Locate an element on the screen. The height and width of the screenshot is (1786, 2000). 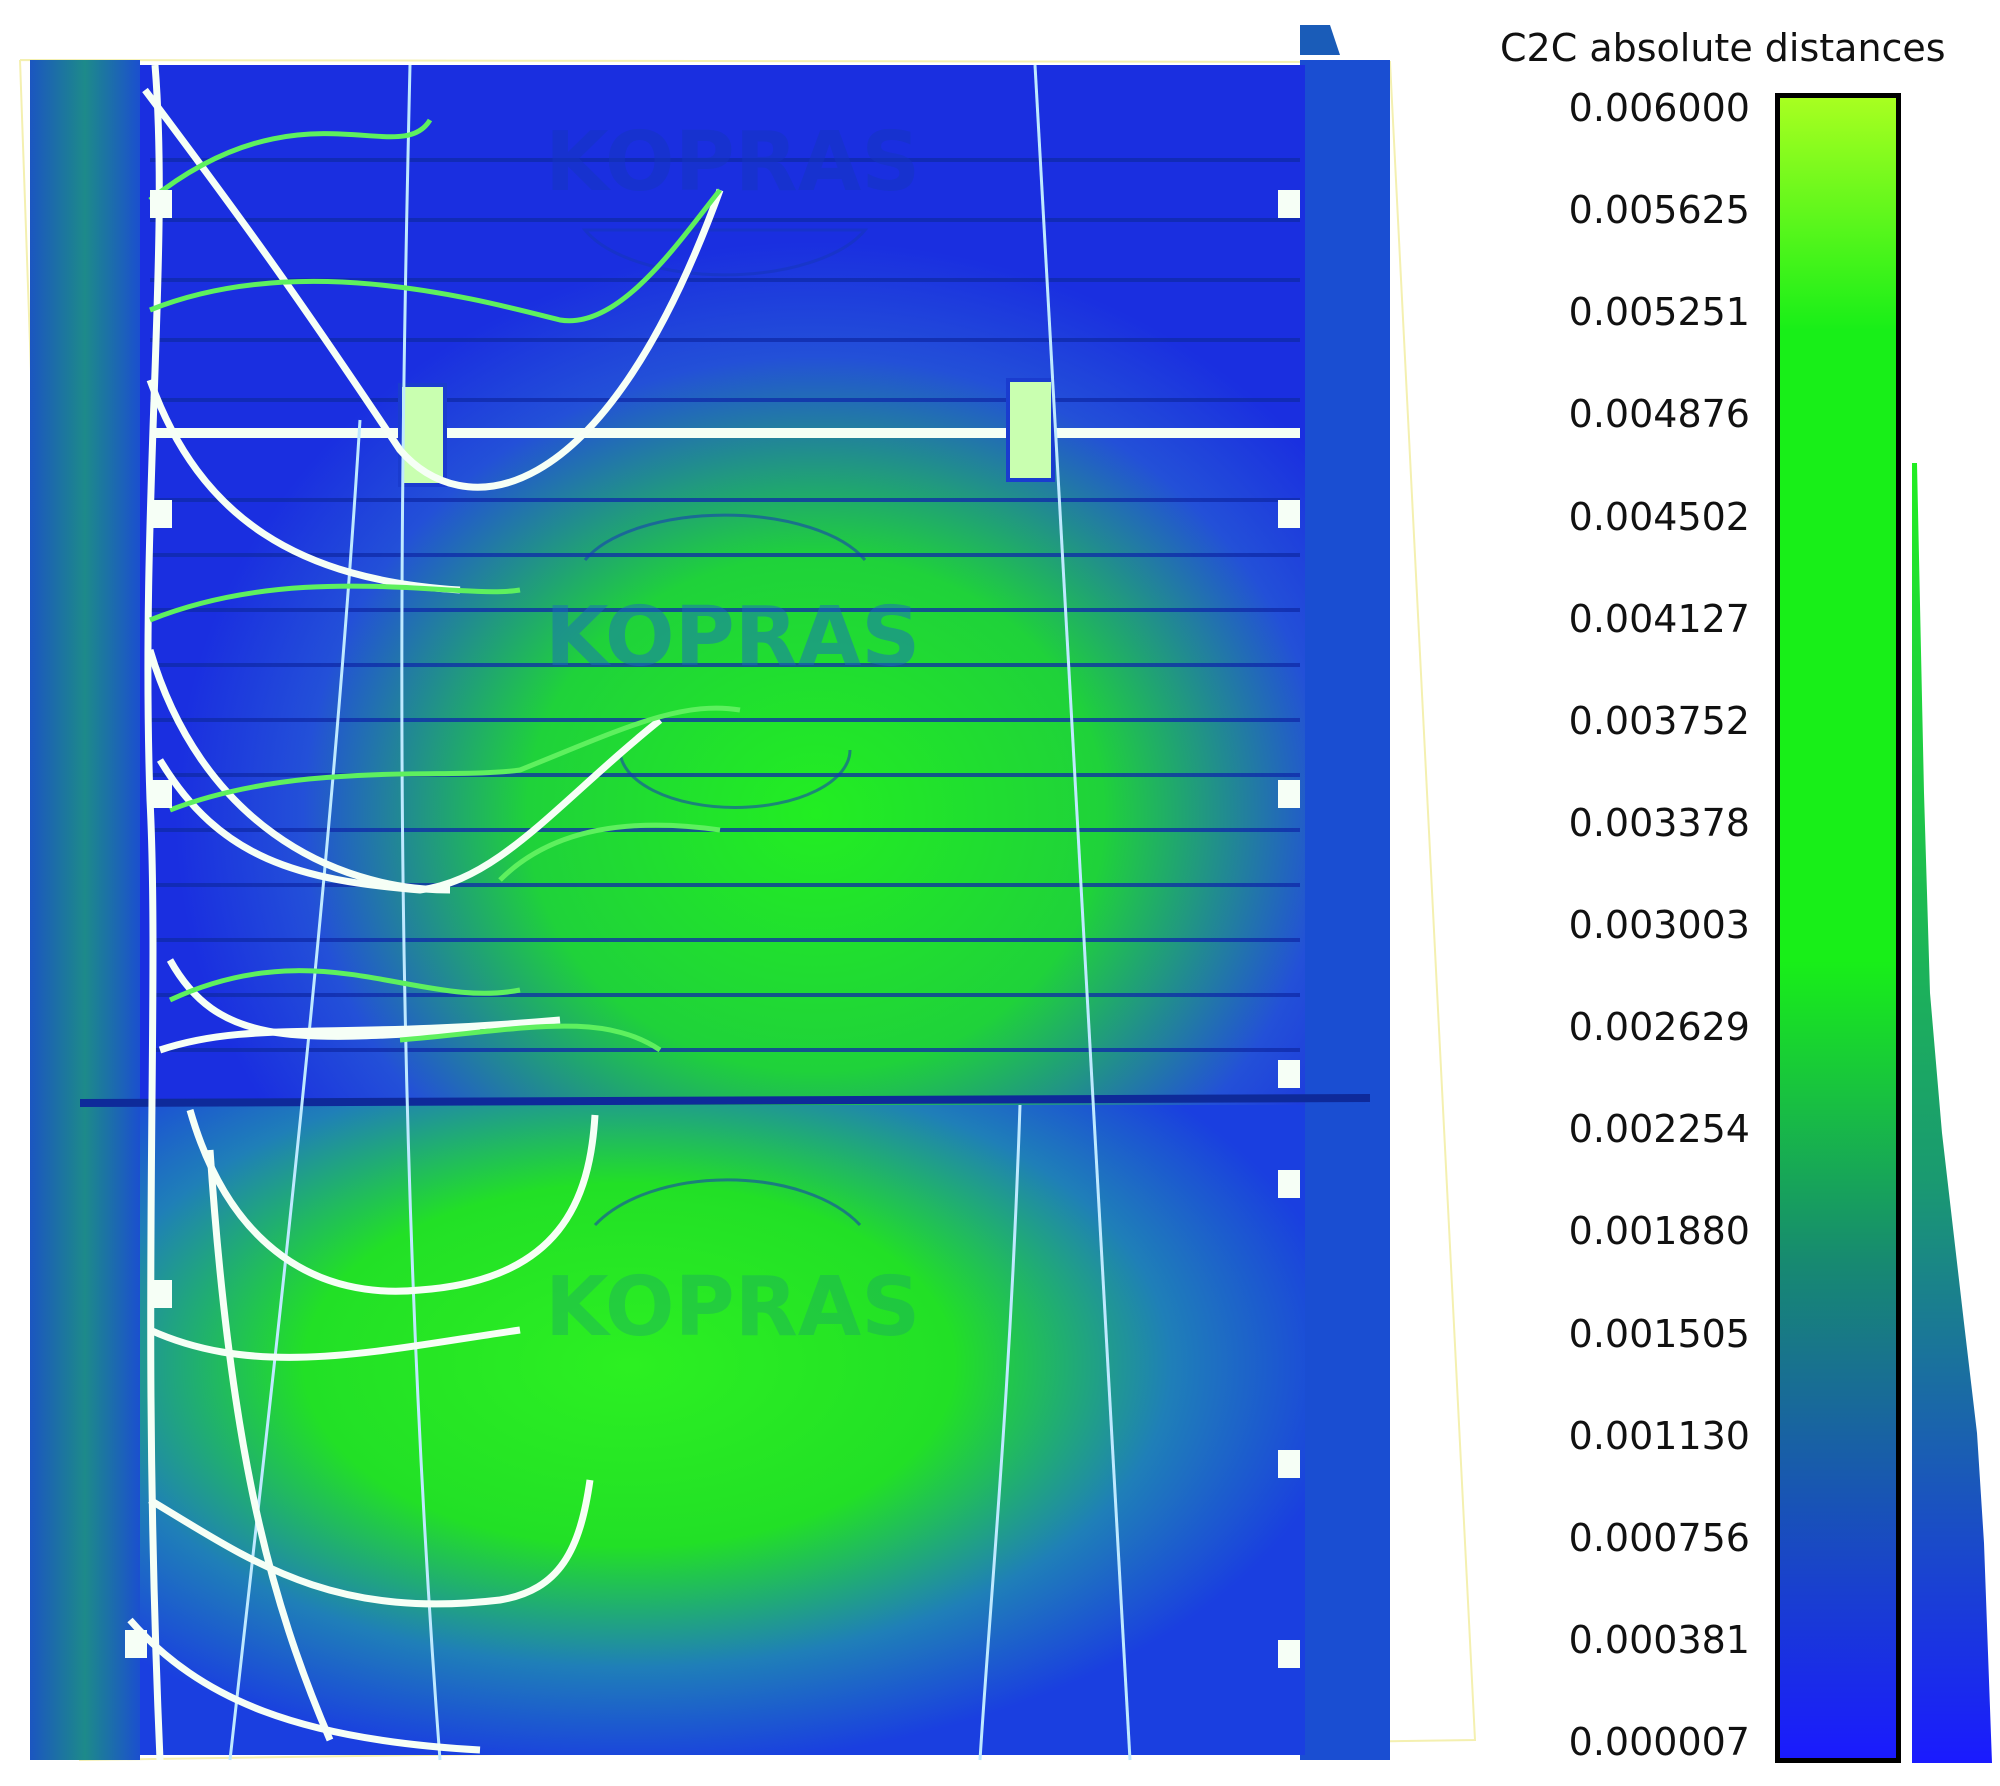
colorbar-tick-label: 0.002629 is located at coordinates (1659, 1027).